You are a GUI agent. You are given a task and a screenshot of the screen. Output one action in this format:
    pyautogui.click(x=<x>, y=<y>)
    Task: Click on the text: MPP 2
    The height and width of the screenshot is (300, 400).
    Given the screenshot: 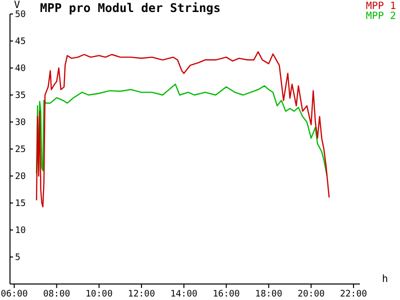 What is the action you would take?
    pyautogui.click(x=381, y=16)
    